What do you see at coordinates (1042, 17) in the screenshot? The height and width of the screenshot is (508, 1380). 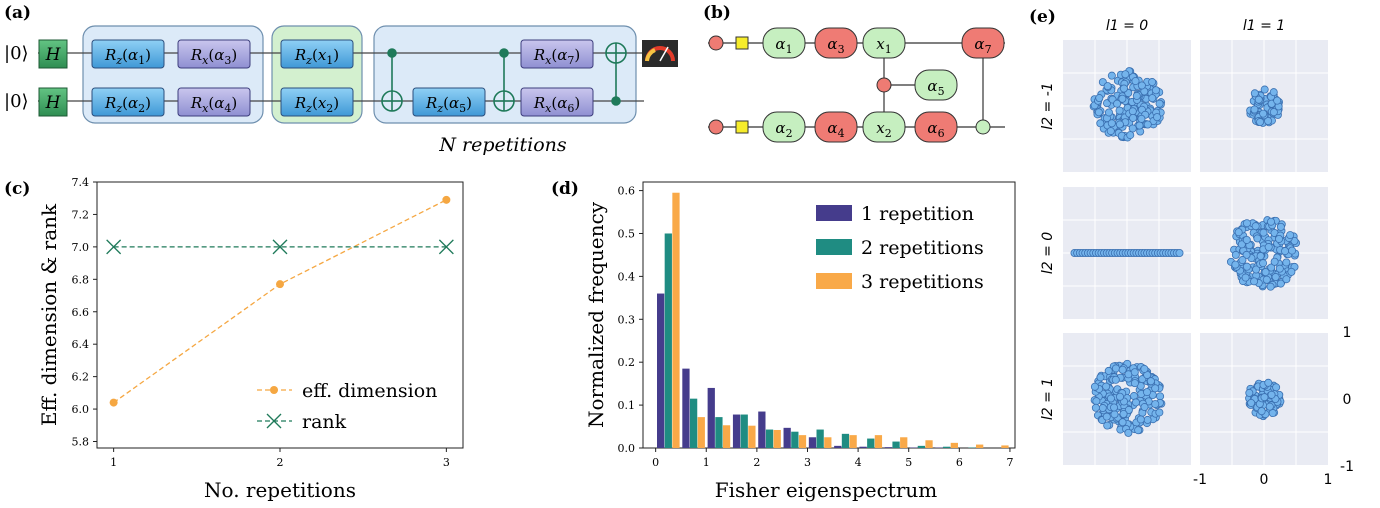 I see `panel-e-label: (e)` at bounding box center [1042, 17].